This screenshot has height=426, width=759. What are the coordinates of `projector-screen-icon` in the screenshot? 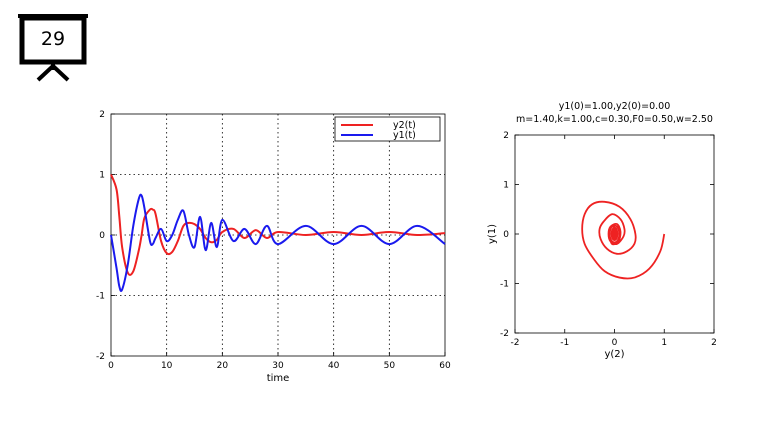 It's located at (53, 48).